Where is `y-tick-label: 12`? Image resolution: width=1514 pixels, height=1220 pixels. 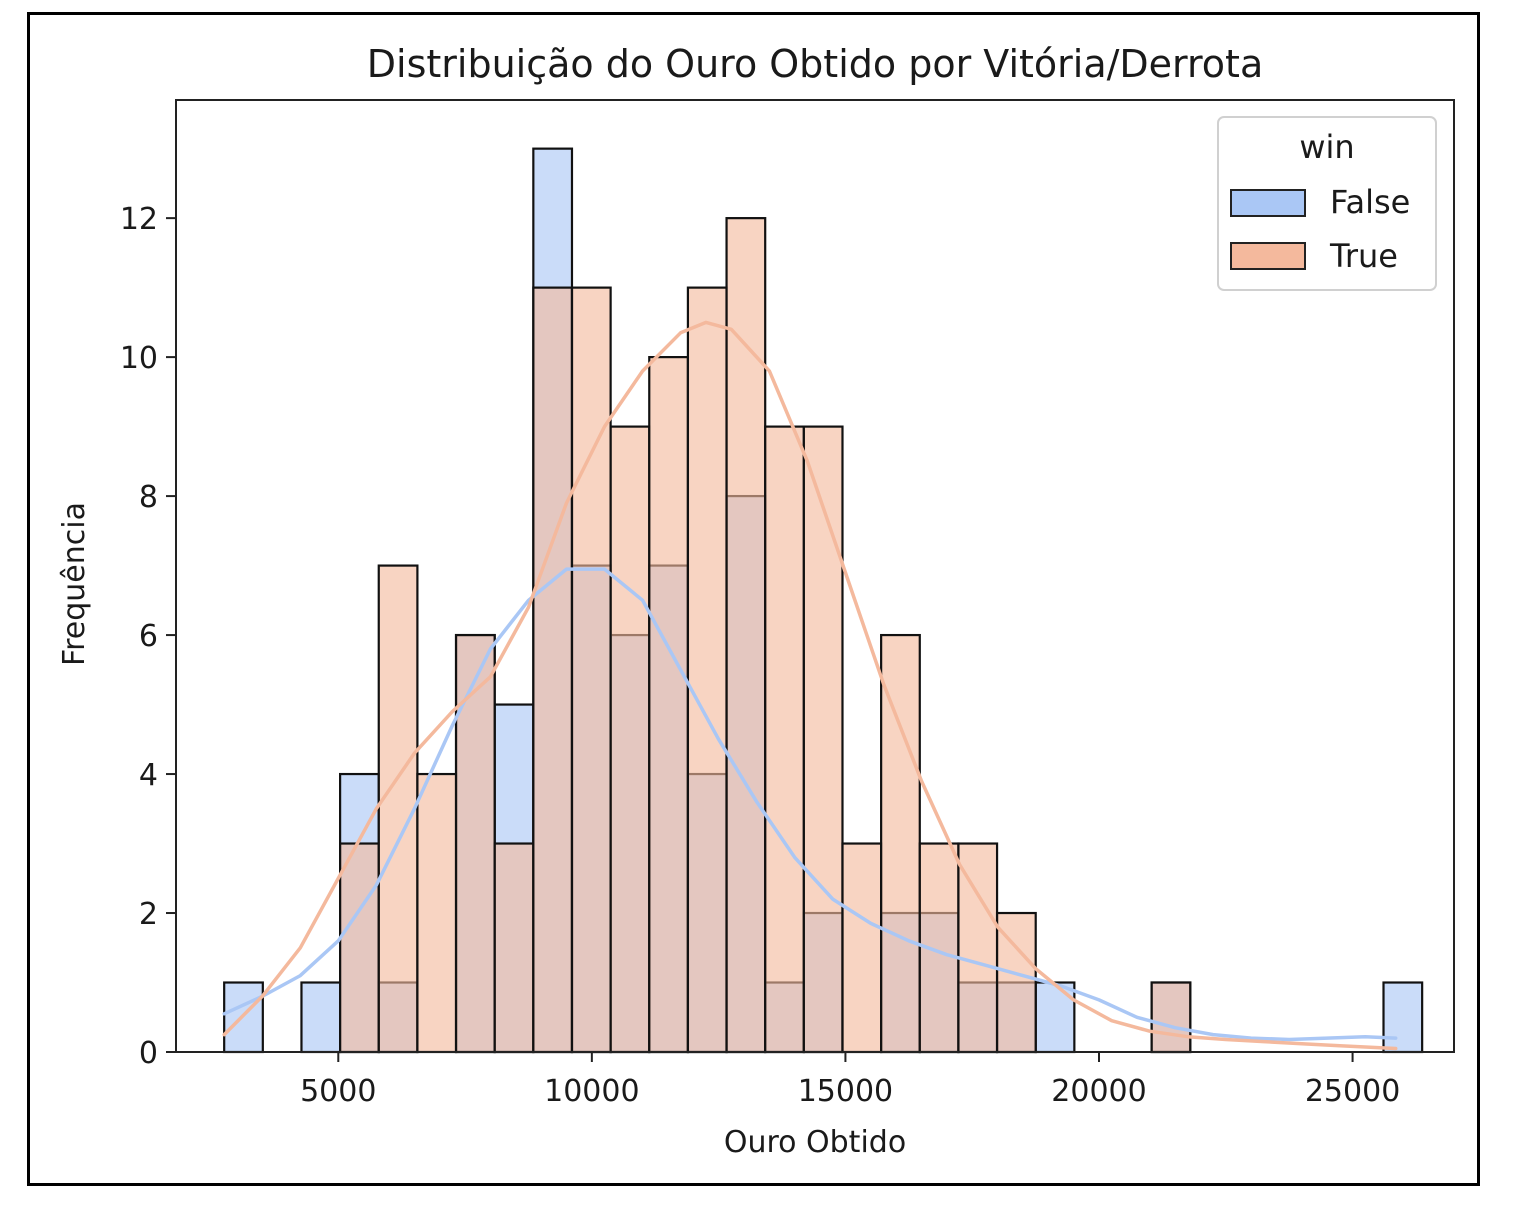
y-tick-label: 12 is located at coordinates (139, 219).